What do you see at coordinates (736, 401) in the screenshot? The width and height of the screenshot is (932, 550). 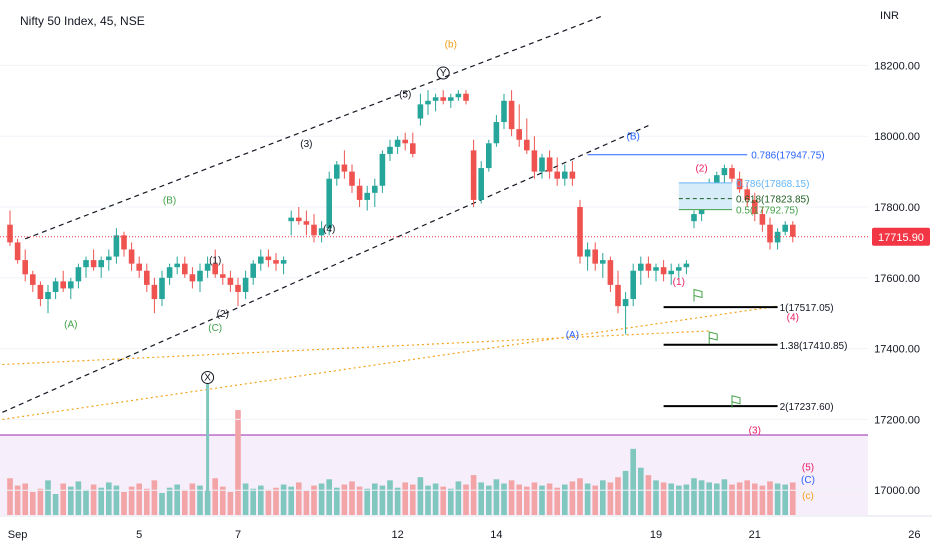 I see `flag-icon` at bounding box center [736, 401].